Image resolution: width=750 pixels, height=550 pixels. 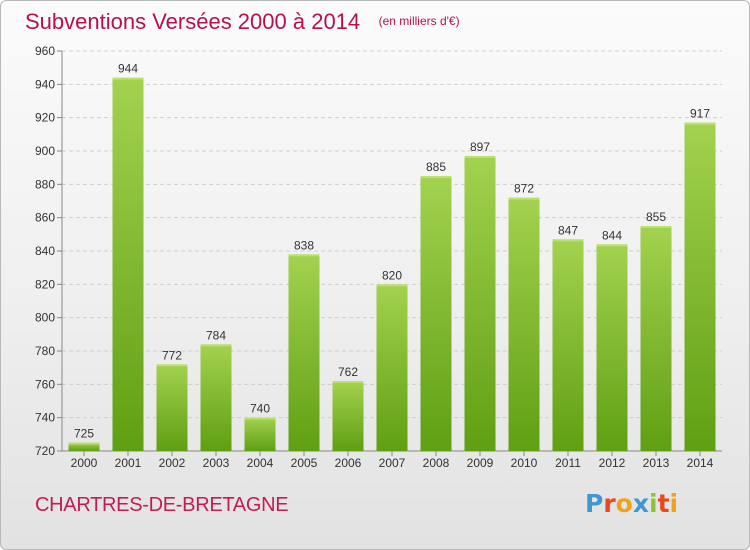 What do you see at coordinates (45, 384) in the screenshot?
I see `y-tick-label: 760` at bounding box center [45, 384].